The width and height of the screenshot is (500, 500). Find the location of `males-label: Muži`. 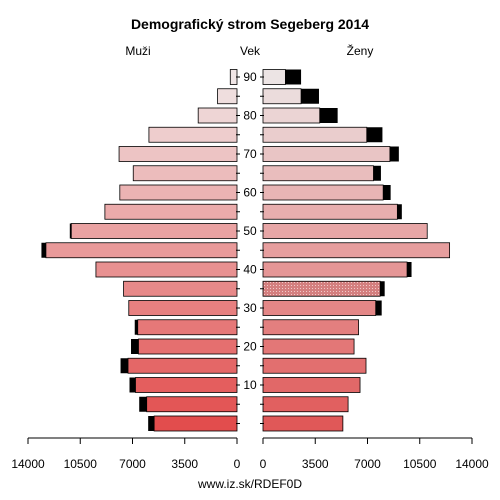

males-label: Muži is located at coordinates (137, 51).